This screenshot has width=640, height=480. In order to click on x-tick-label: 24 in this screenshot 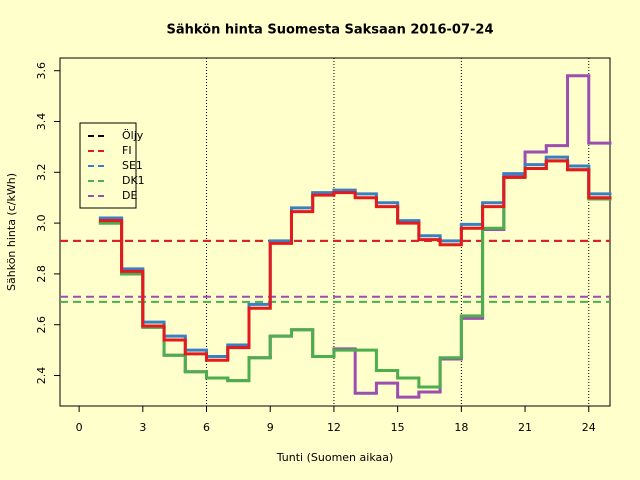, I will do `click(589, 427)`.